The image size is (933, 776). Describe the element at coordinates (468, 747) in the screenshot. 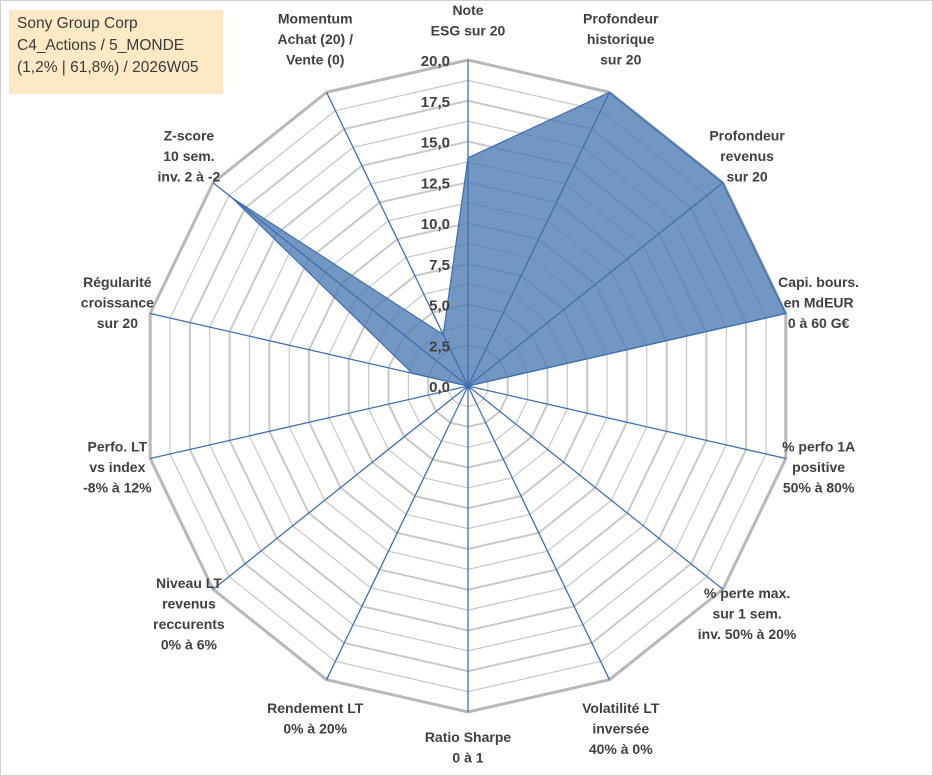

I see `axis-label-7: Ratio Sharpe 0 à 1` at that location.